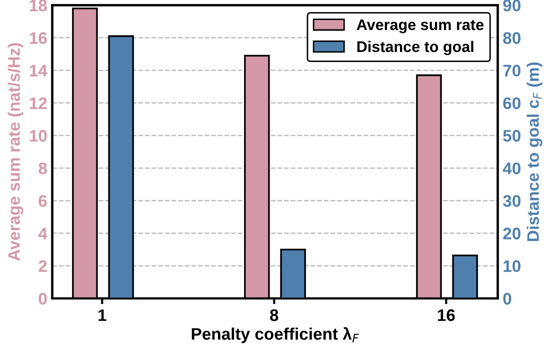  What do you see at coordinates (39, 70) in the screenshot?
I see `y-tick-label: 14` at bounding box center [39, 70].